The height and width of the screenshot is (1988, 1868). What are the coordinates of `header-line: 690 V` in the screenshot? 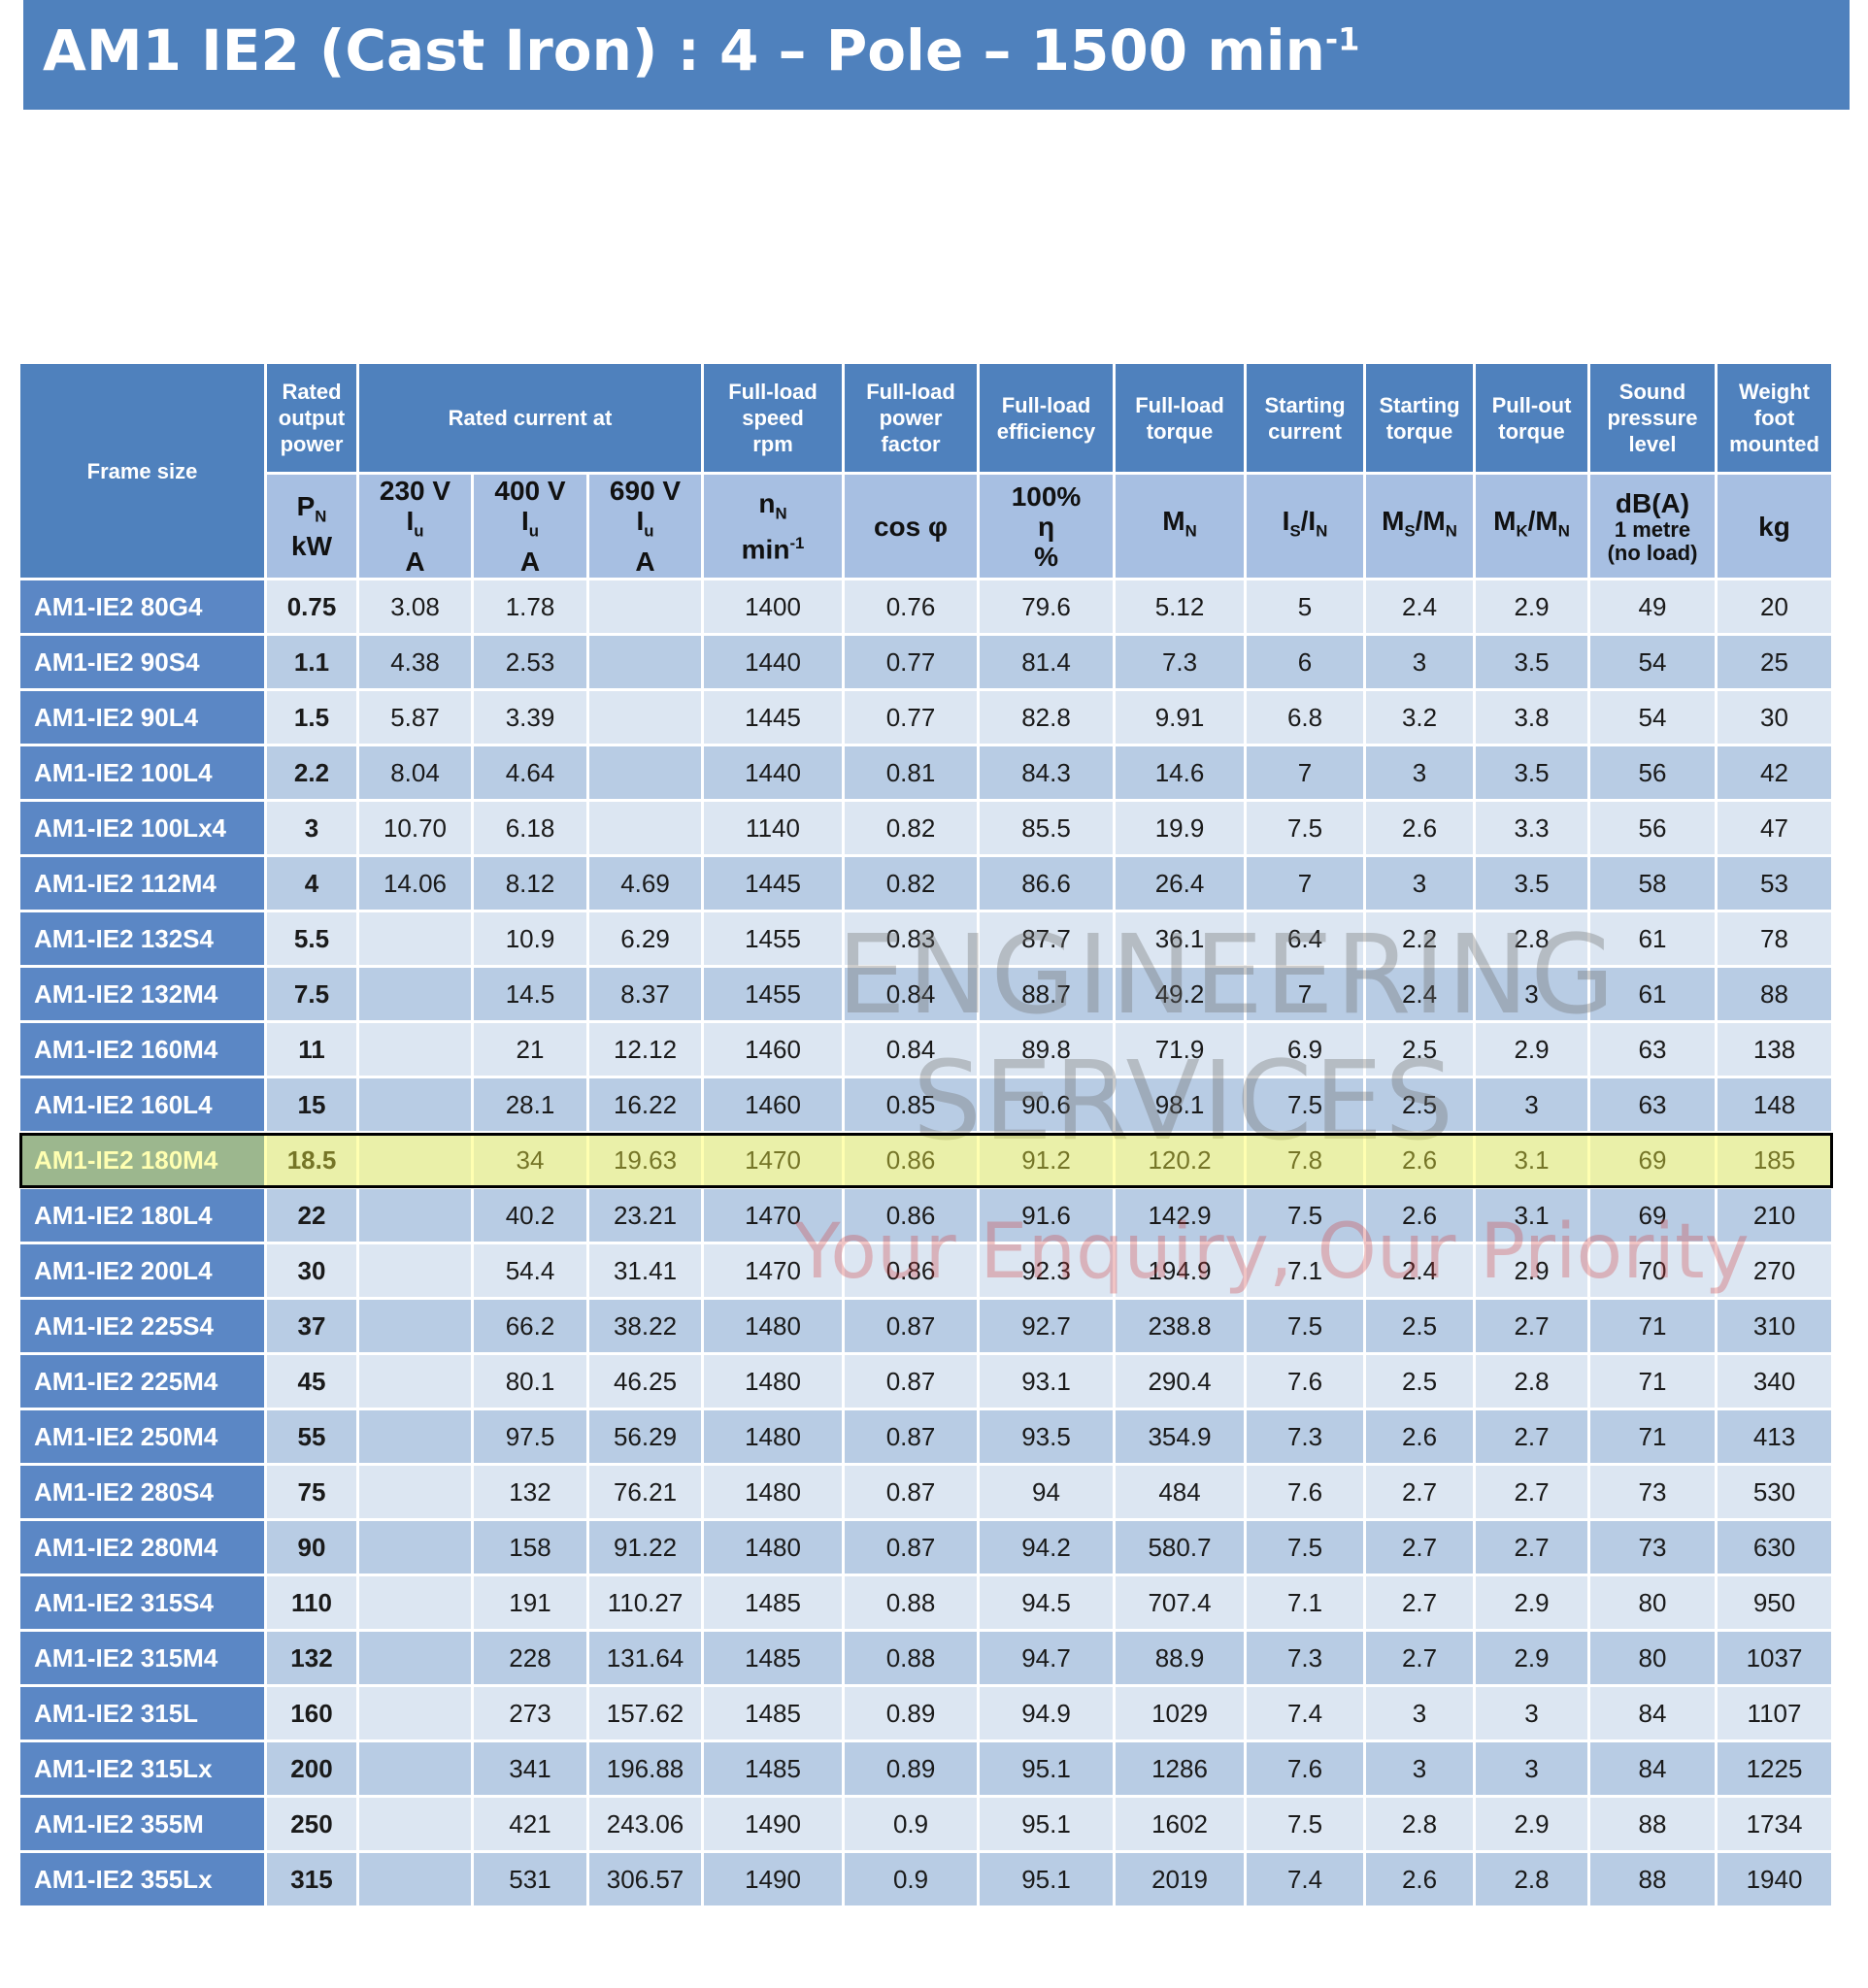 It's located at (645, 492).